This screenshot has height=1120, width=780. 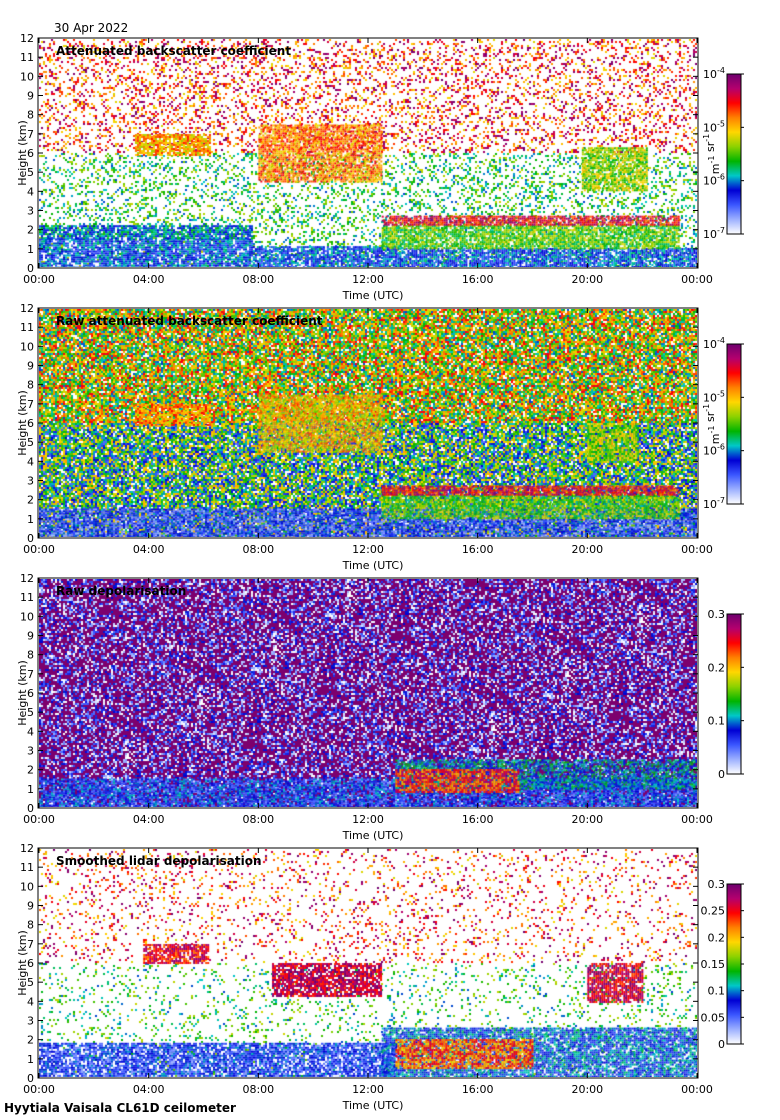 I want to click on colorbar-tick-label: 0, so click(x=721, y=1044).